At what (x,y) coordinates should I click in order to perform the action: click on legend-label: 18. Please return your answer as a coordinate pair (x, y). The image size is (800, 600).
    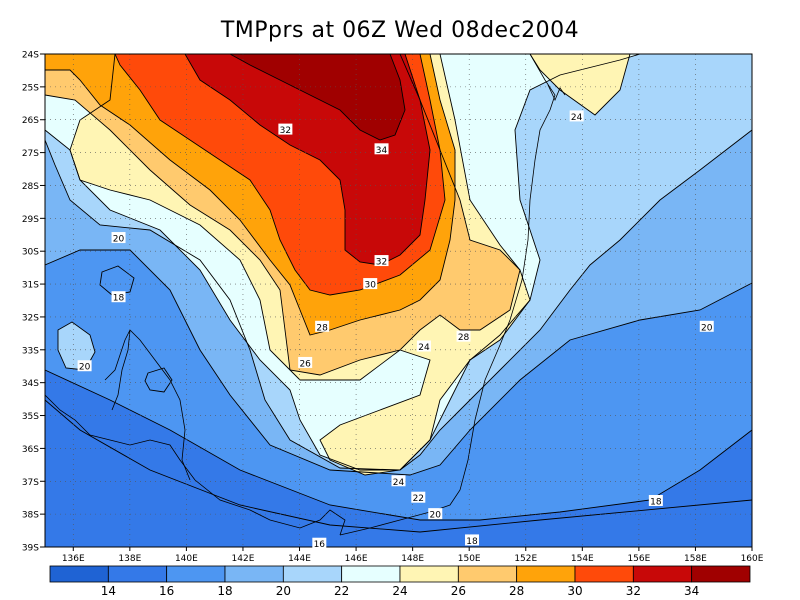
    Looking at the image, I should click on (224, 591).